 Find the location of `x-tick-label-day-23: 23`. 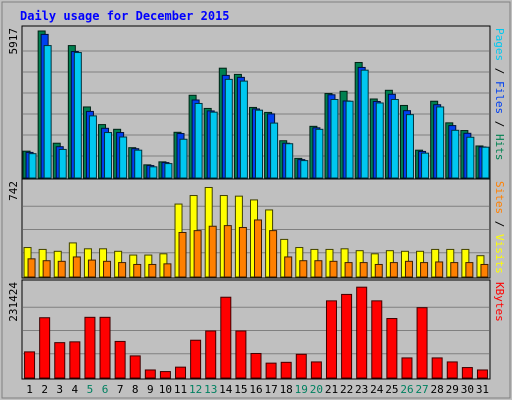

x-tick-label-day-23: 23 is located at coordinates (361, 389).